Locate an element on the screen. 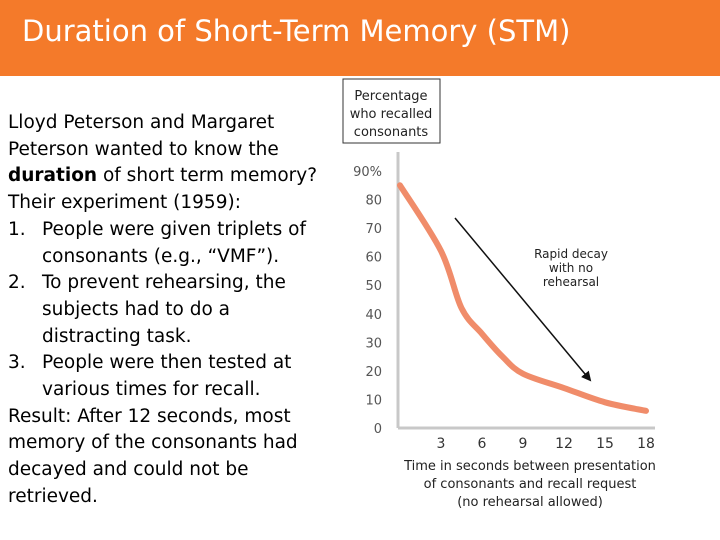 The width and height of the screenshot is (720, 540). list-text: People were given triplets of is located at coordinates (174, 229).